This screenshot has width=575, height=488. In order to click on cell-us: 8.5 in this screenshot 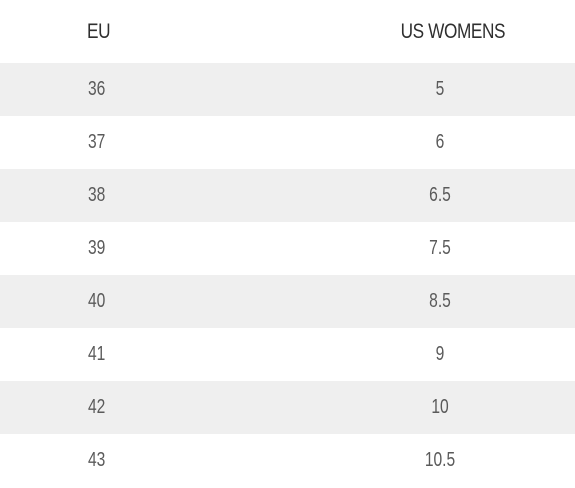, I will do `click(440, 301)`.